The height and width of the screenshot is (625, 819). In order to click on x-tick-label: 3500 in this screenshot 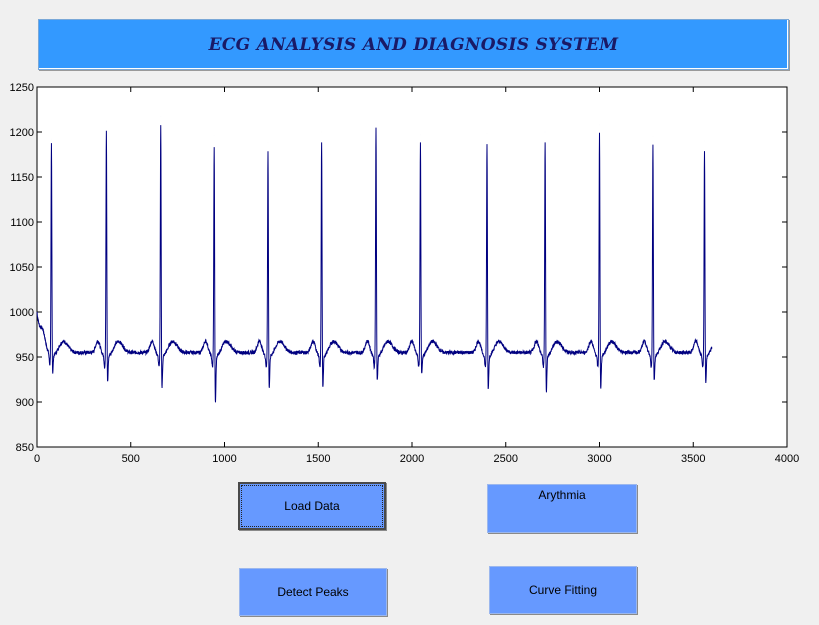, I will do `click(693, 459)`.